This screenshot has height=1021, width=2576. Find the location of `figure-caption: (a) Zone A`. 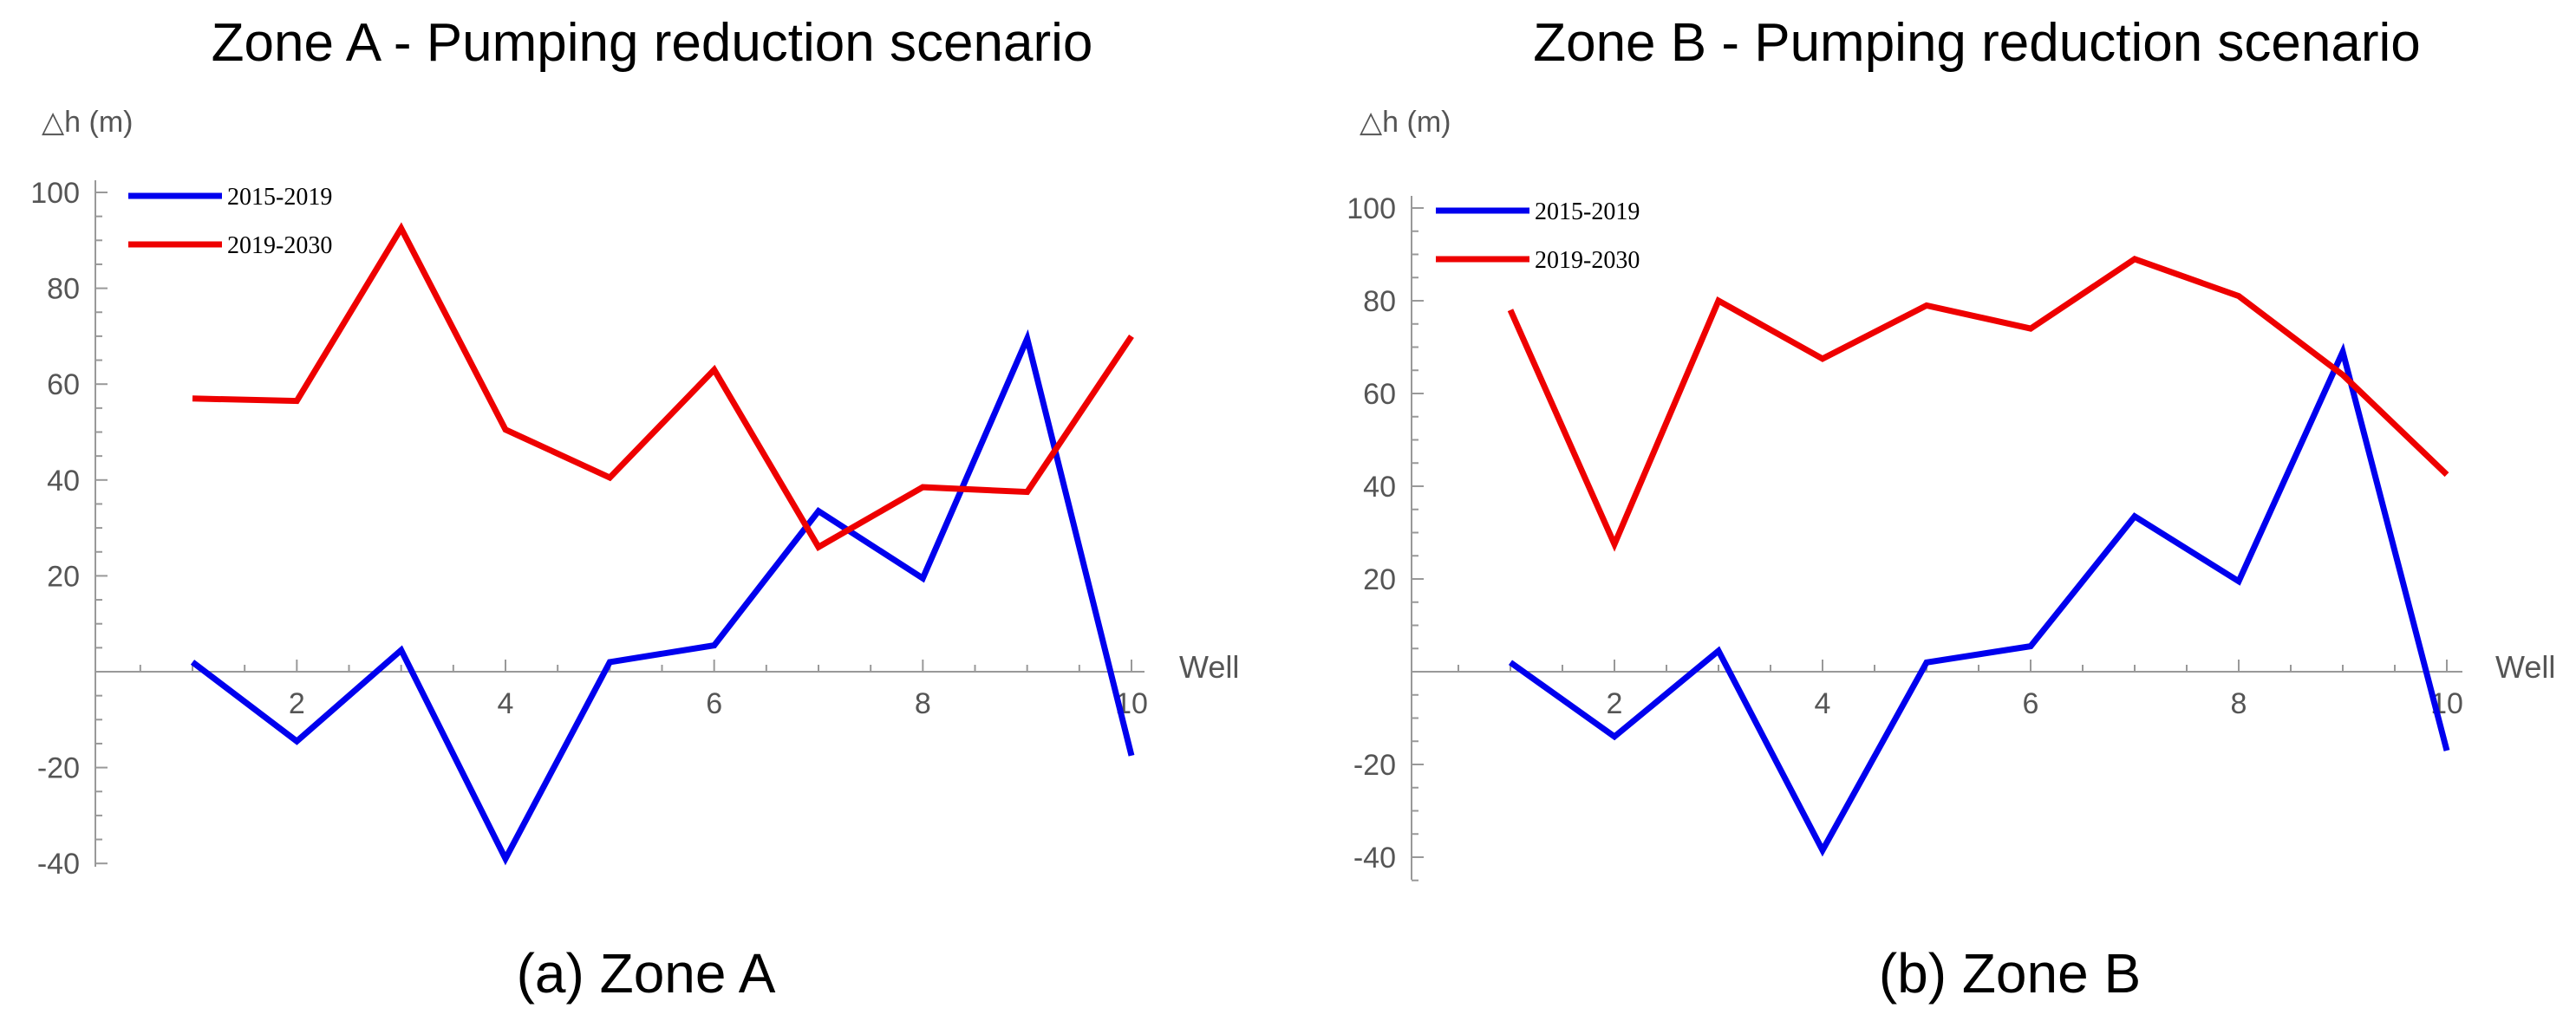

figure-caption: (a) Zone A is located at coordinates (647, 973).